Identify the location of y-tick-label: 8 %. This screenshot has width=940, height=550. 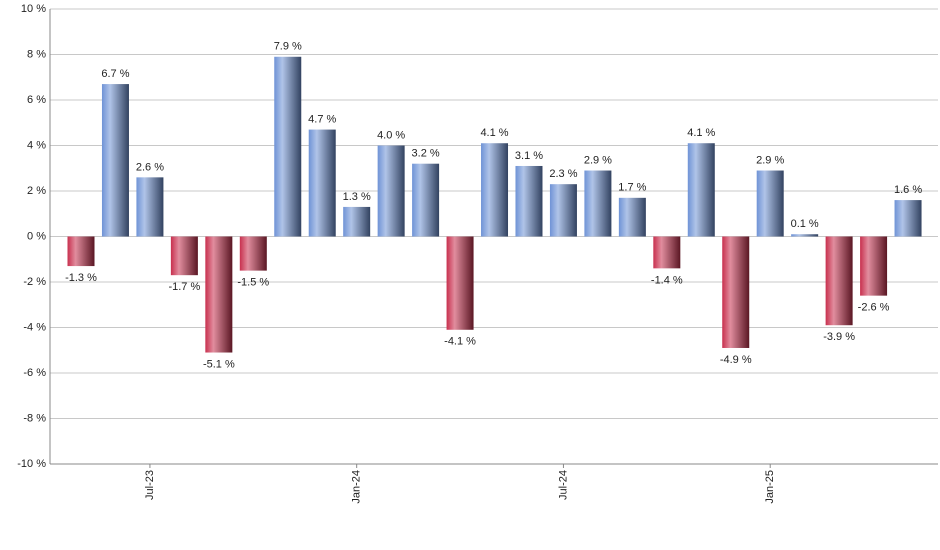
(36, 54).